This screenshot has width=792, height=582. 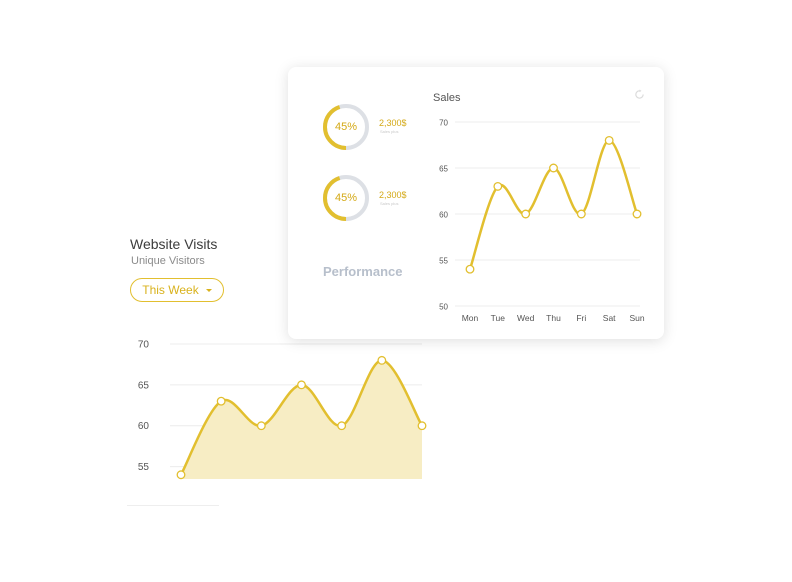 What do you see at coordinates (609, 318) in the screenshot?
I see `x-tick-label: Sat` at bounding box center [609, 318].